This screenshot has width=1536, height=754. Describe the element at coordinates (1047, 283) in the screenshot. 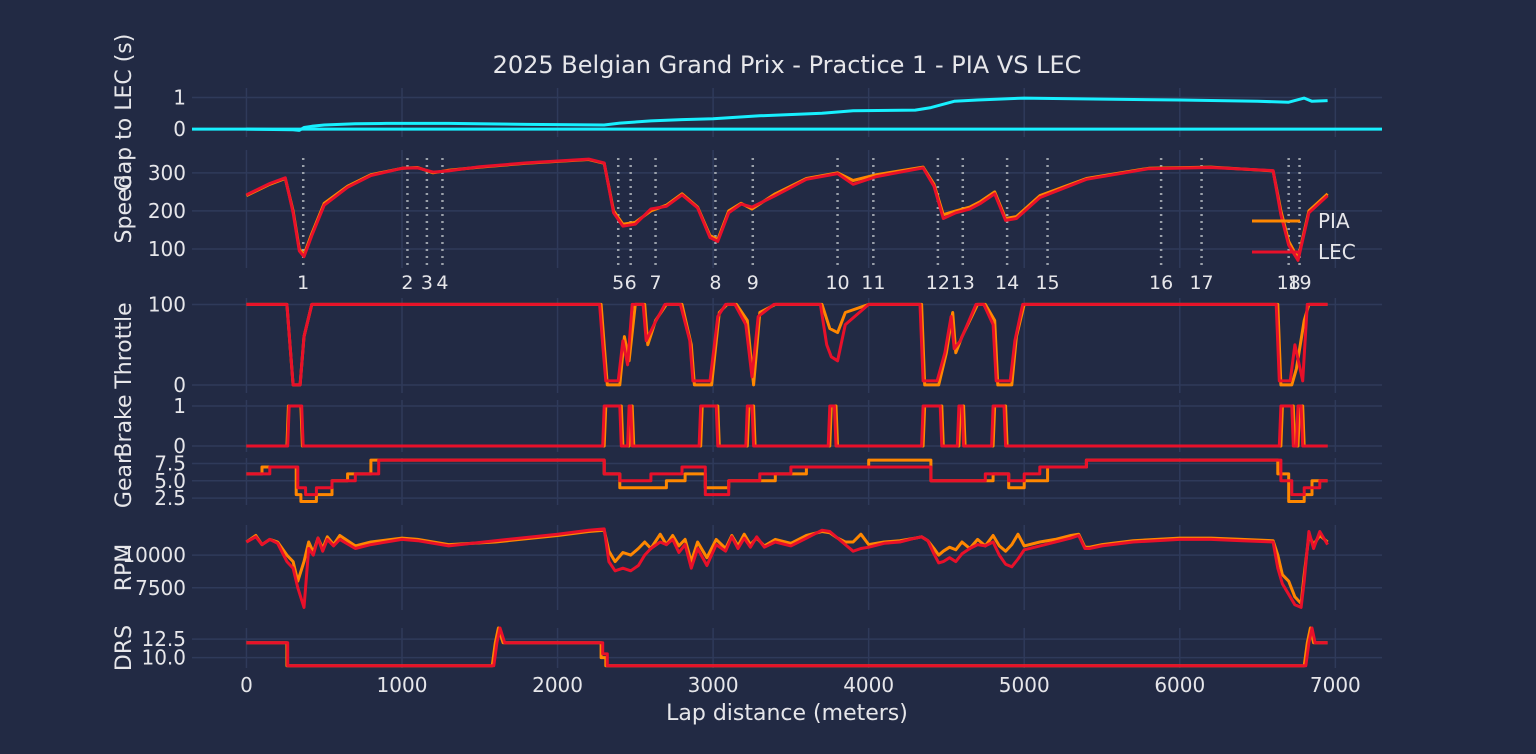

I see `corner-label: 15` at that location.